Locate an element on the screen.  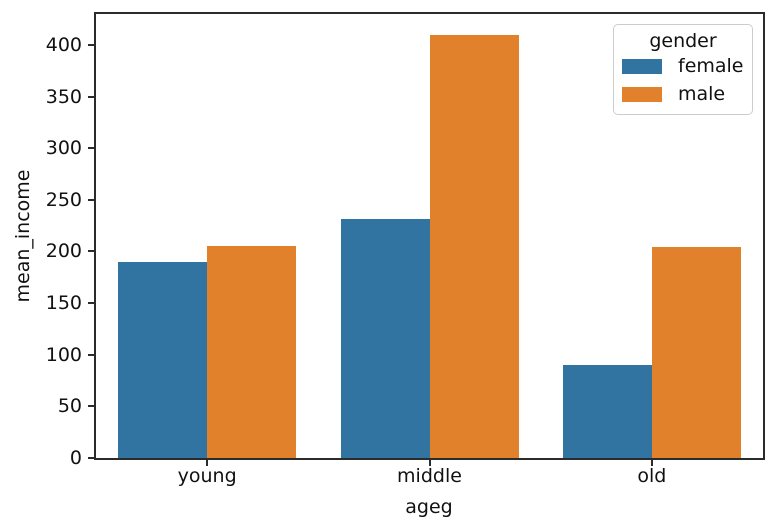
legend-entry-female: female is located at coordinates (683, 66).